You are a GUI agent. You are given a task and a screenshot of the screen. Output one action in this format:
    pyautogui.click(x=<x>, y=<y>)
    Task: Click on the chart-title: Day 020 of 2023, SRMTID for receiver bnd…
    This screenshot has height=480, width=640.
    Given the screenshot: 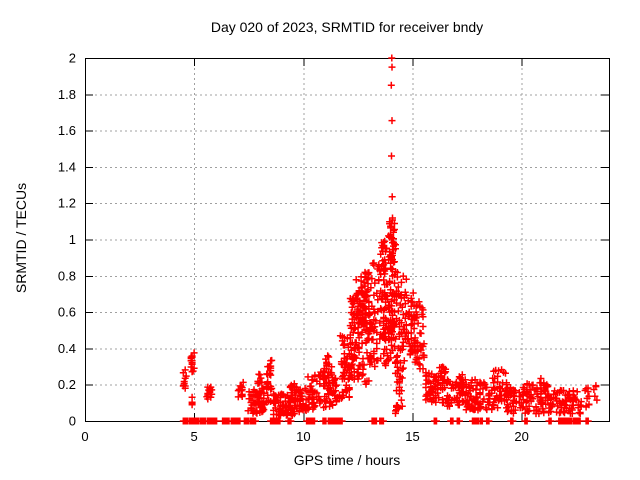 What is the action you would take?
    pyautogui.click(x=347, y=27)
    